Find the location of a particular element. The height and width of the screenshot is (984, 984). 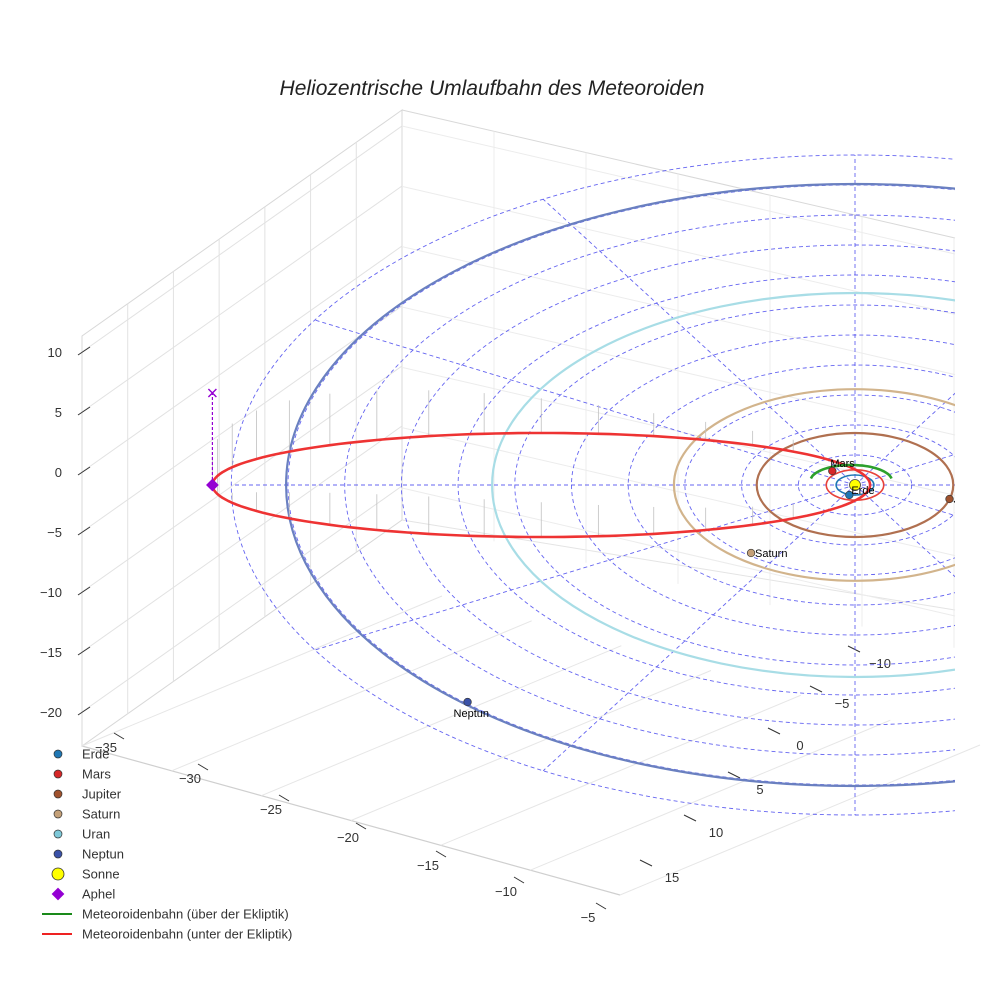

planet-label-neptun: Neptun is located at coordinates (471, 714).